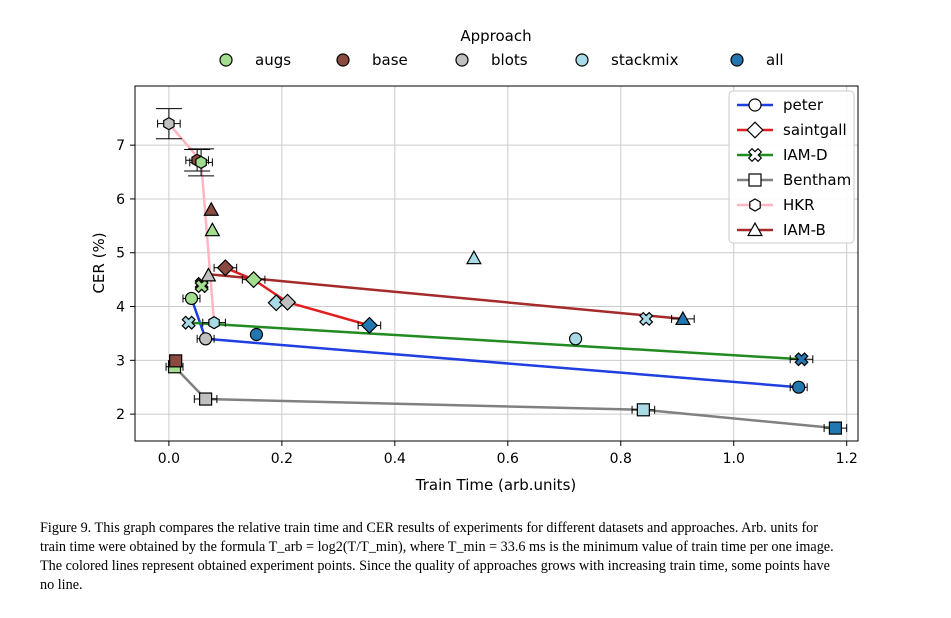 Image resolution: width=951 pixels, height=618 pixels. Describe the element at coordinates (575, 339) in the screenshot. I see `point-extra-stackmix` at that location.